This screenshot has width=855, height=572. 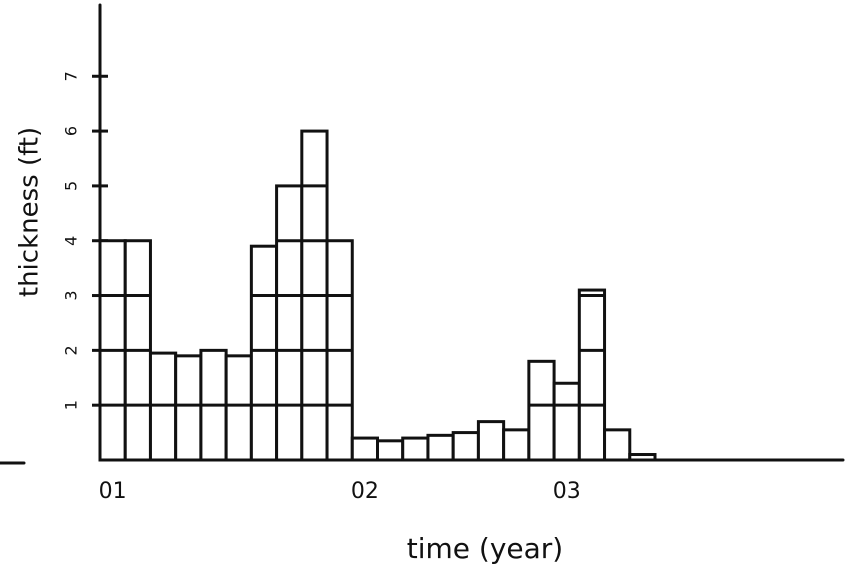 I want to click on y-tick-label: 3, so click(x=71, y=295).